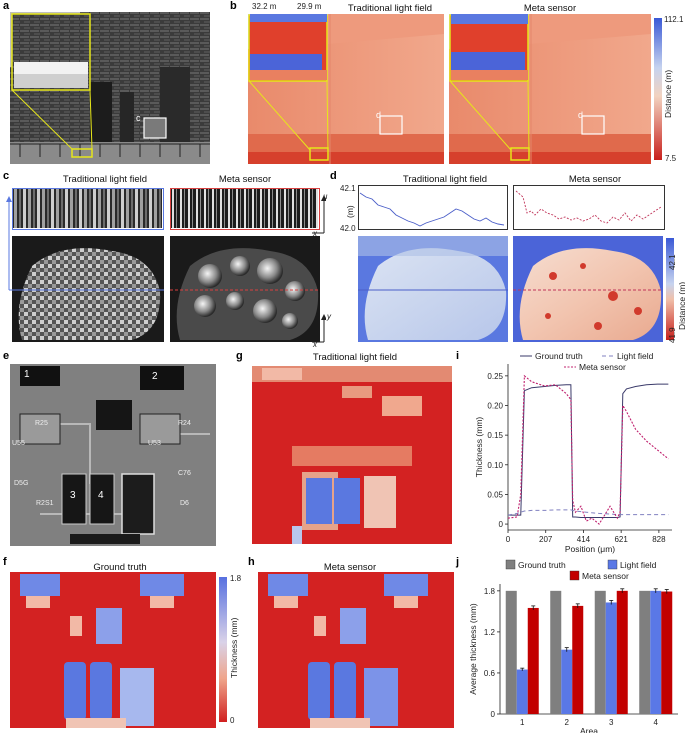 This screenshot has width=685, height=733. Describe the element at coordinates (352, 455) in the screenshot. I see `g-thickness-map` at that location.